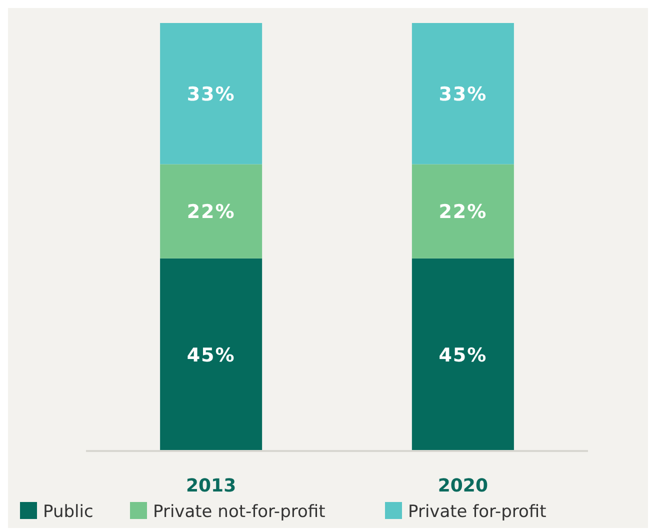  What do you see at coordinates (477, 512) in the screenshot?
I see `legend-label: Private for-profit` at bounding box center [477, 512].